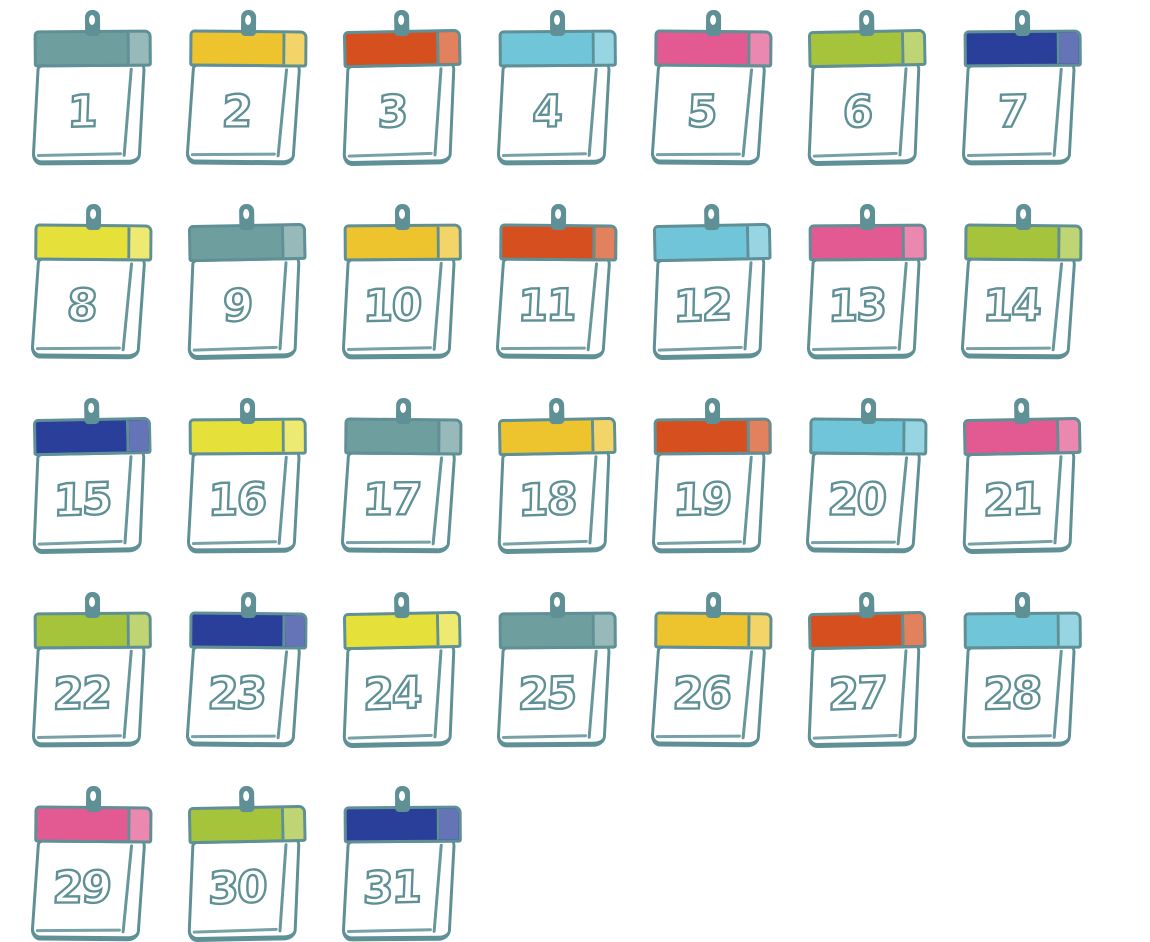 Image resolution: width=1150 pixels, height=942 pixels. Describe the element at coordinates (398, 308) in the screenshot. I see `calendar-page: 10` at that location.